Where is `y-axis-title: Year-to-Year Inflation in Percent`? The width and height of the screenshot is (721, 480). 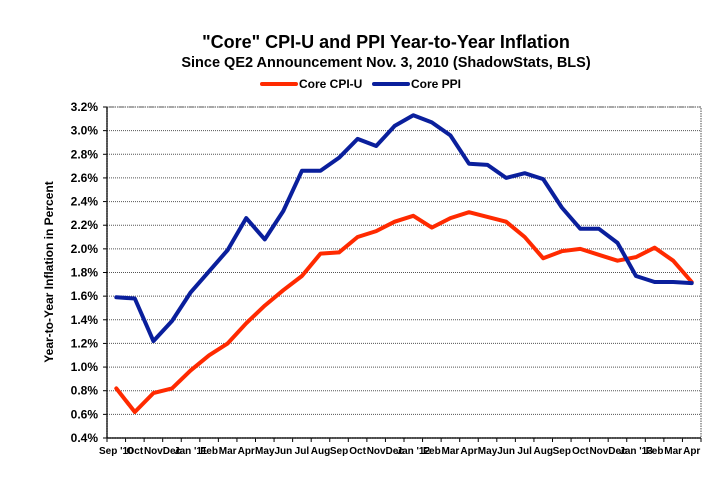
y-axis-title: Year-to-Year Inflation in Percent is located at coordinates (49, 271).